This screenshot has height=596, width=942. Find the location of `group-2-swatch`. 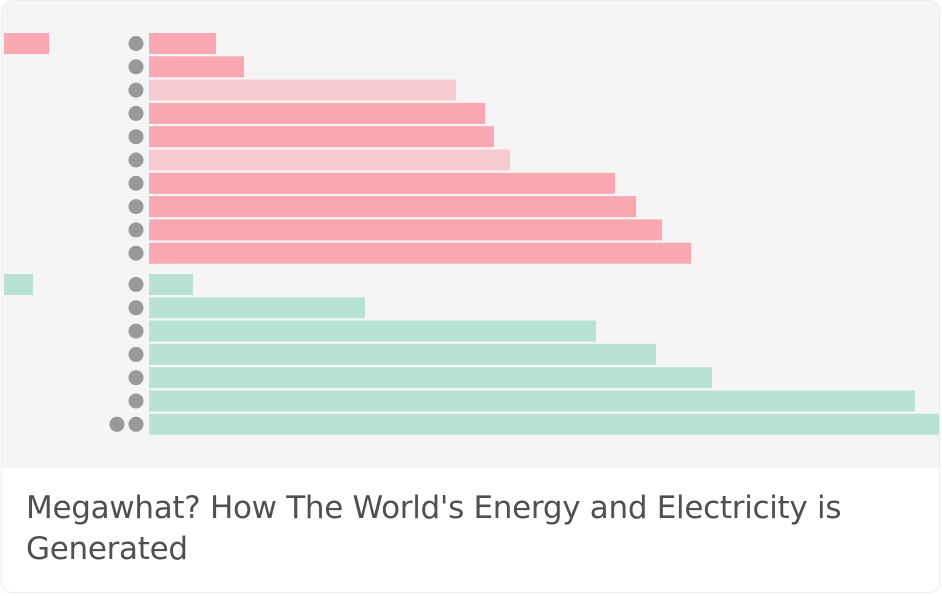

group-2-swatch is located at coordinates (18, 284).